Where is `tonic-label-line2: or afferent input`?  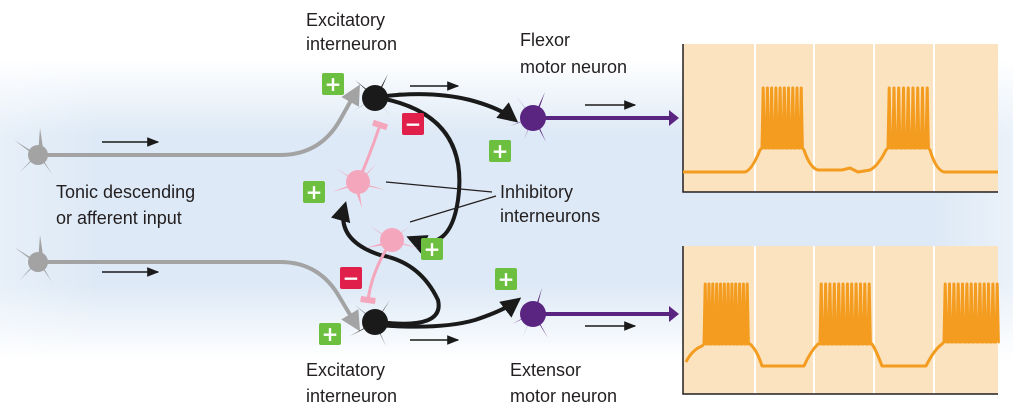
tonic-label-line2: or afferent input is located at coordinates (119, 218).